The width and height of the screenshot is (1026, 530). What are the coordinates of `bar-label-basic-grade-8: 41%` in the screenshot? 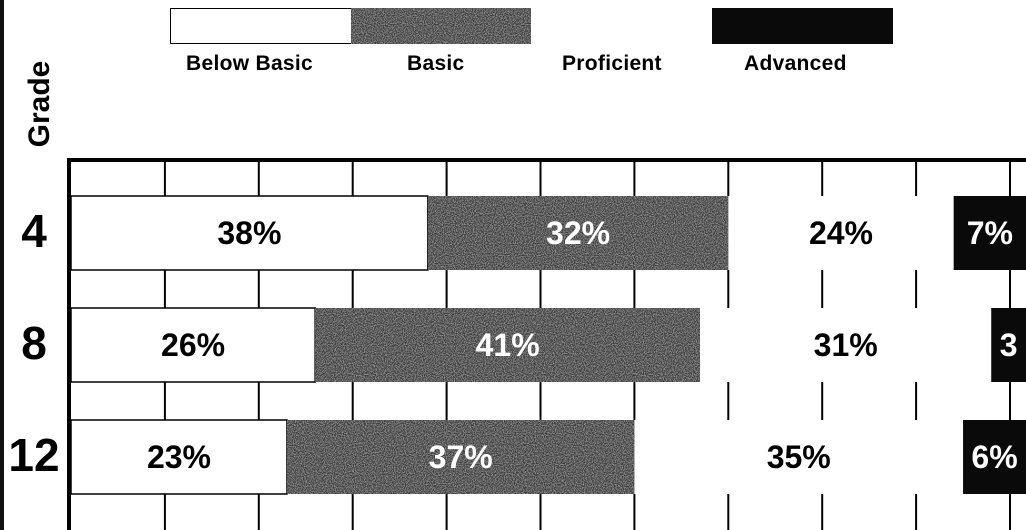 It's located at (508, 345).